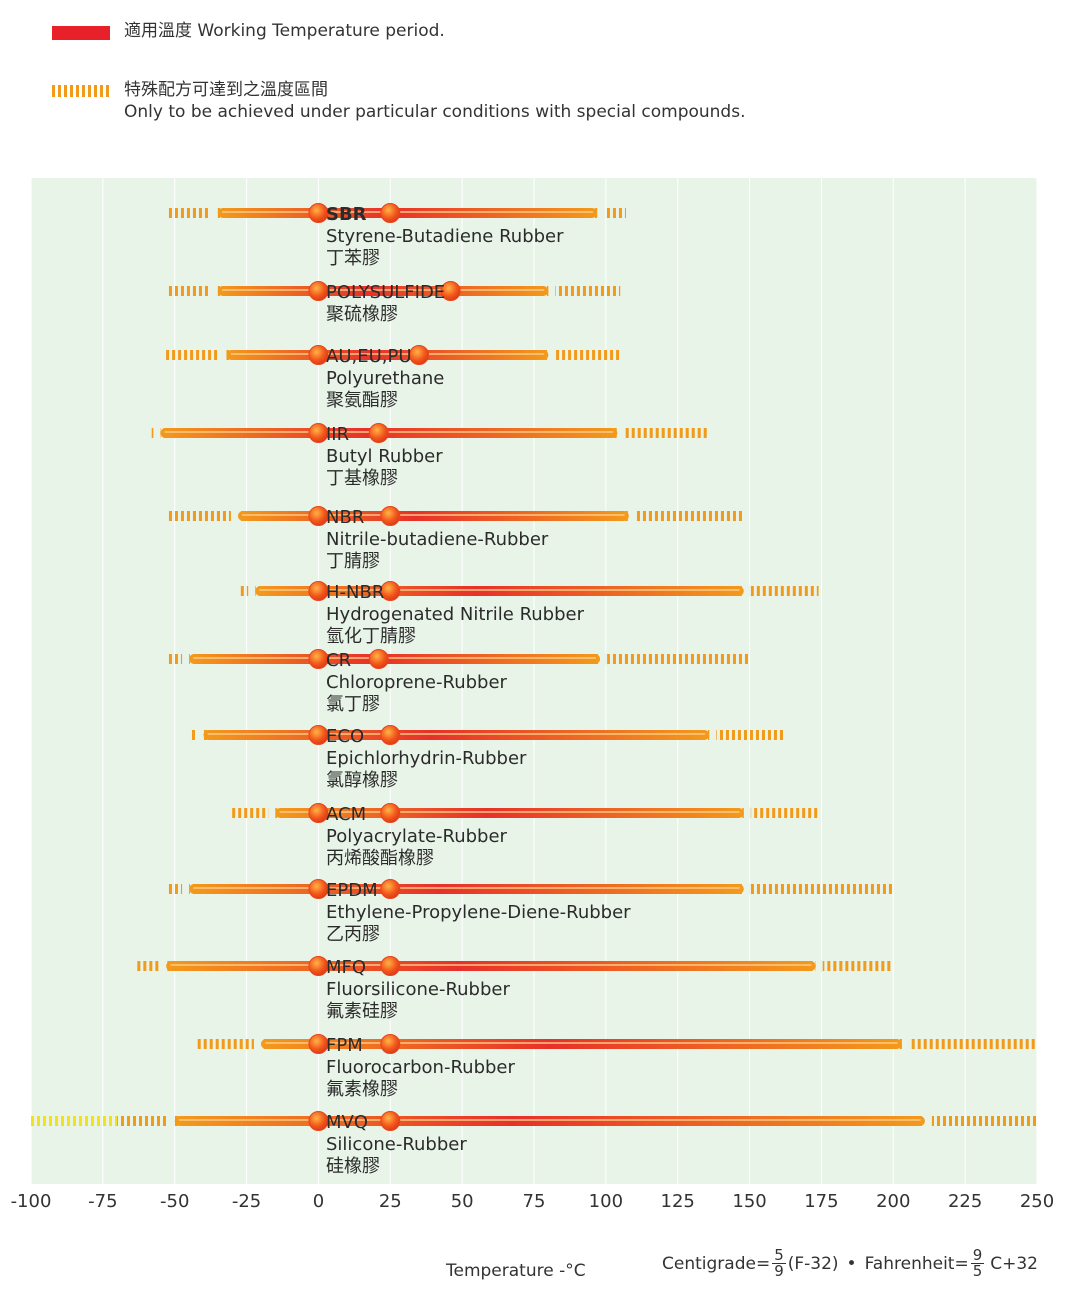 The image size is (1072, 1306). I want to click on series-polysulfide, so click(394, 291).